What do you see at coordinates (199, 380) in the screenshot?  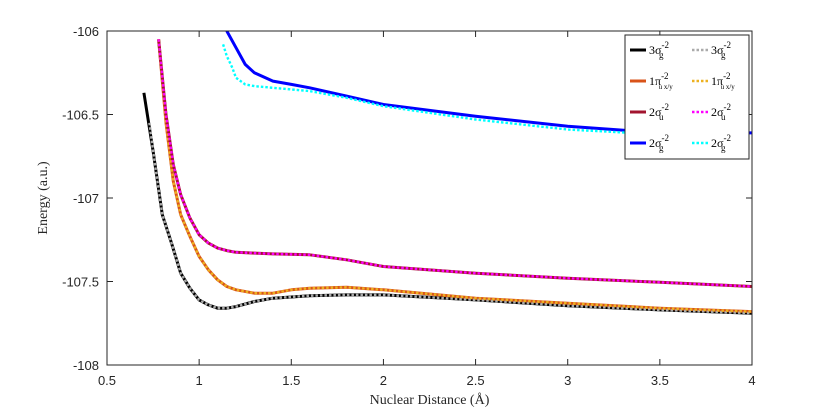 I see `x-tick-label: 1` at bounding box center [199, 380].